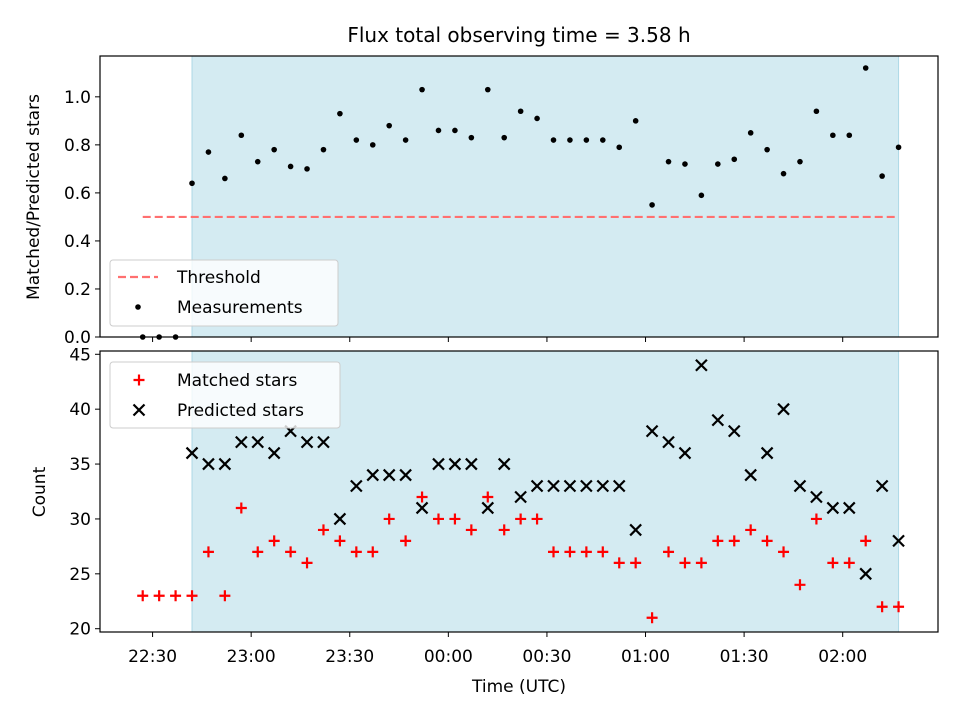 This screenshot has width=960, height=720. Describe the element at coordinates (77, 98) in the screenshot. I see `top-y-tick-label: 1.0` at that location.